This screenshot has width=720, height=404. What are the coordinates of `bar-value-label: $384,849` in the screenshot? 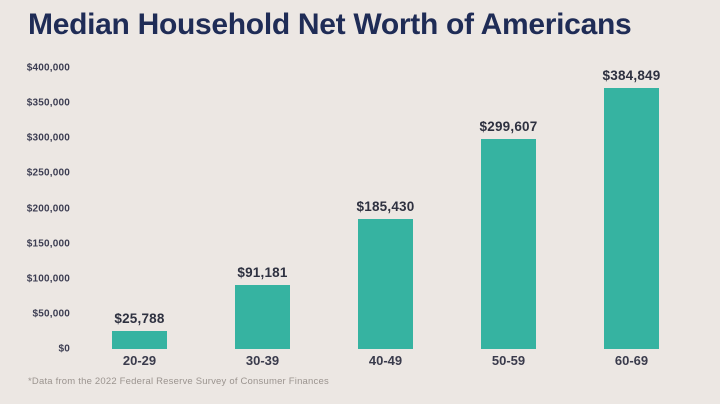 It's located at (631, 75).